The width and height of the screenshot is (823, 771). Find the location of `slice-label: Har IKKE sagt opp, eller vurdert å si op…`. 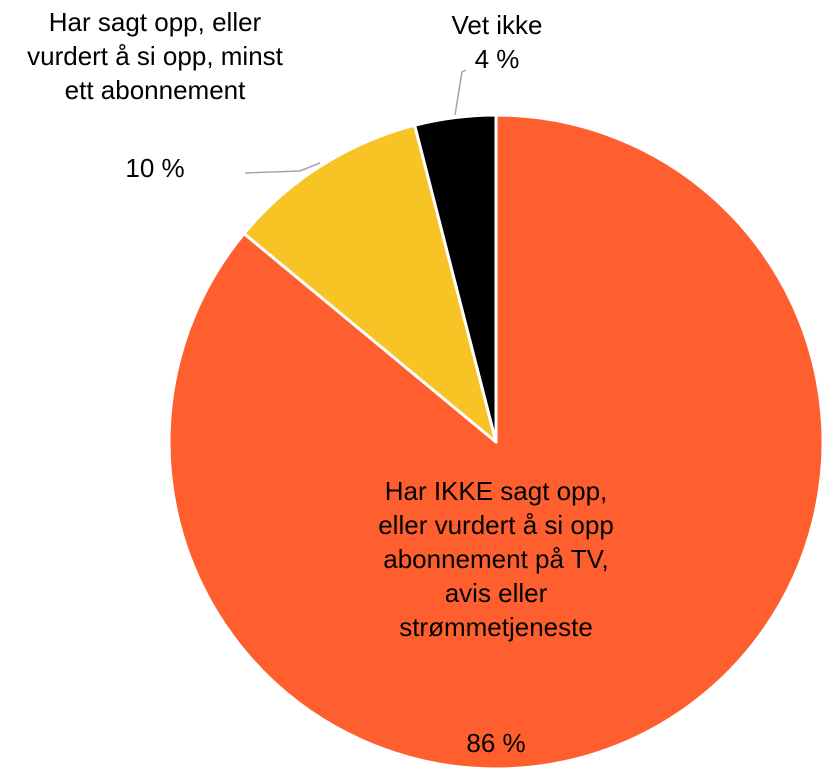

slice-label: Har IKKE sagt opp, eller vurdert å si op… is located at coordinates (496, 559).